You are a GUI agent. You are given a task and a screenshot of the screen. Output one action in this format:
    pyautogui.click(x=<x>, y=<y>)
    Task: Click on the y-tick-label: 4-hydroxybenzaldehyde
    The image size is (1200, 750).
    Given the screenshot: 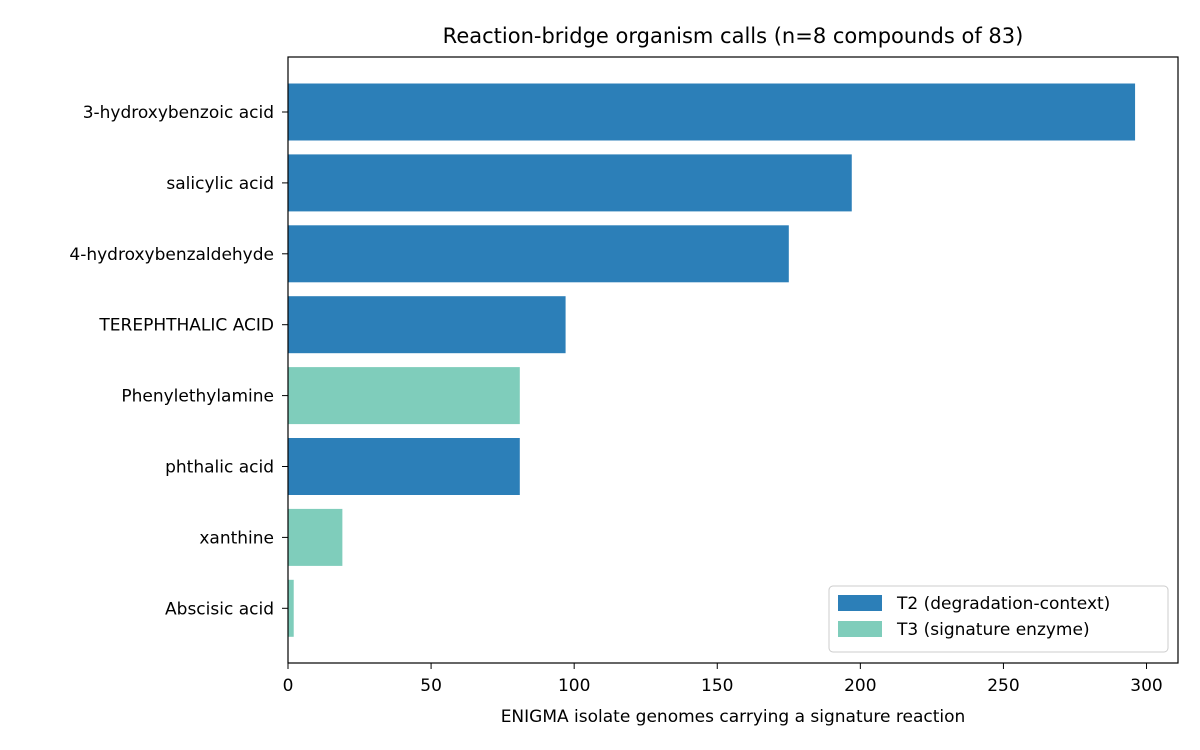 What is the action you would take?
    pyautogui.click(x=171, y=255)
    